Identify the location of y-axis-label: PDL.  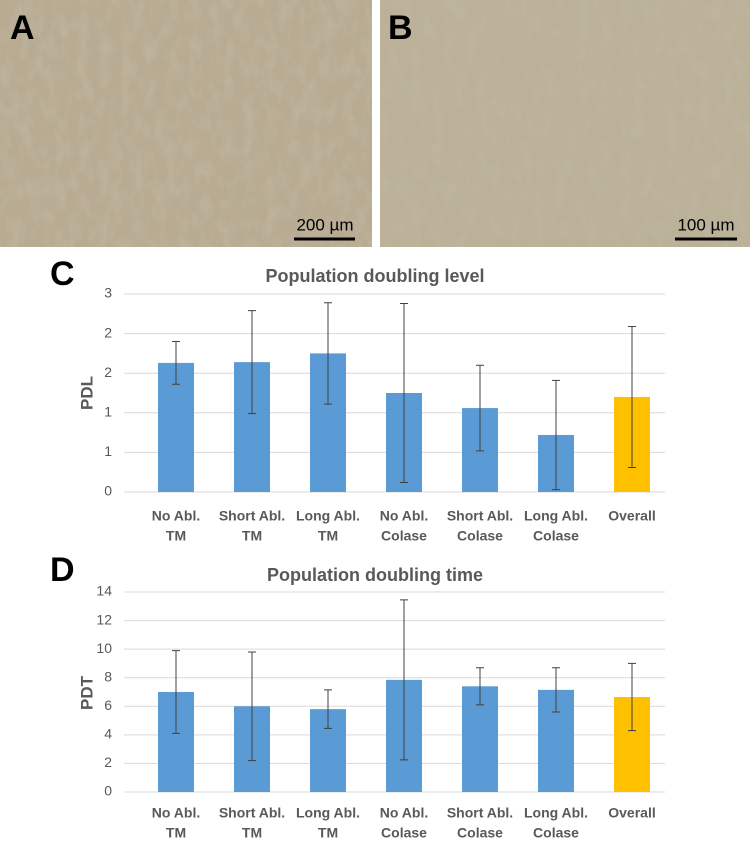
(86, 393).